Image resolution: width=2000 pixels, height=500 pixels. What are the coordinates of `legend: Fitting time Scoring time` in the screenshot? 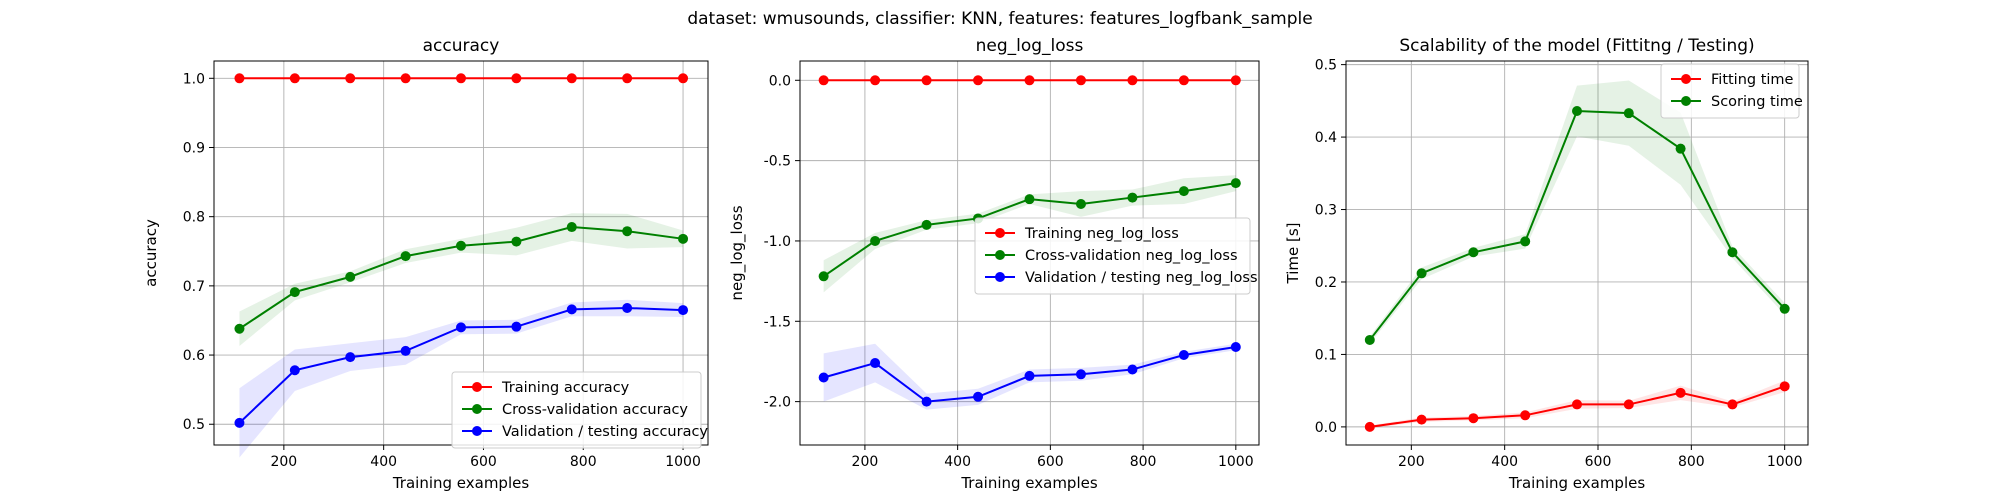 It's located at (1731, 91).